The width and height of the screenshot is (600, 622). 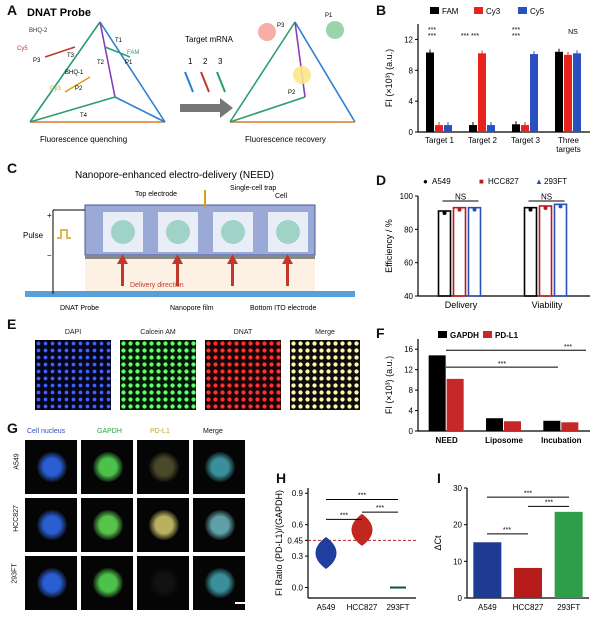 What do you see at coordinates (15, 573) in the screenshot?
I see `row-293ft: 293FT` at bounding box center [15, 573].